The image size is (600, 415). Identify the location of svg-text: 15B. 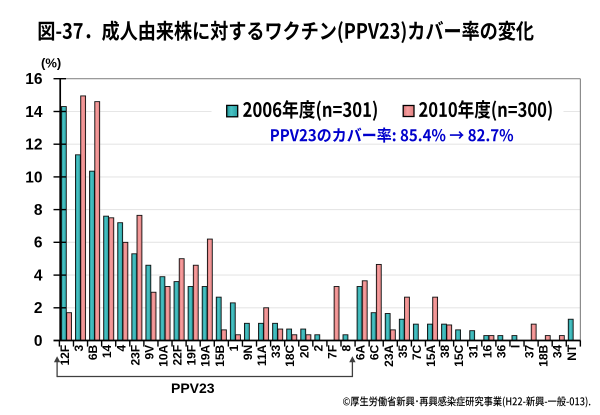
(220, 355).